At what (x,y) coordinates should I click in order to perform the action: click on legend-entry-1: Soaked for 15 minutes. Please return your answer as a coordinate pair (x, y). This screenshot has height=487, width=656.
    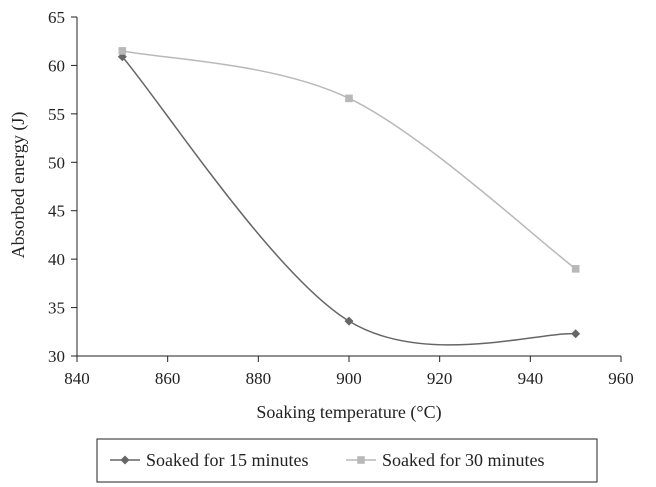
    Looking at the image, I should click on (209, 460).